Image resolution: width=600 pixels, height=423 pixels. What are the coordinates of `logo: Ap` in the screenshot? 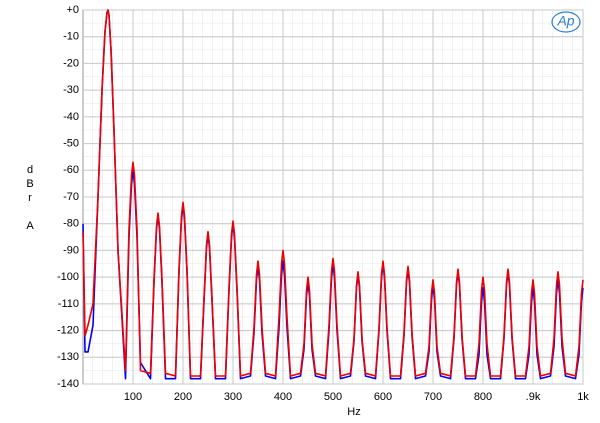 It's located at (566, 22).